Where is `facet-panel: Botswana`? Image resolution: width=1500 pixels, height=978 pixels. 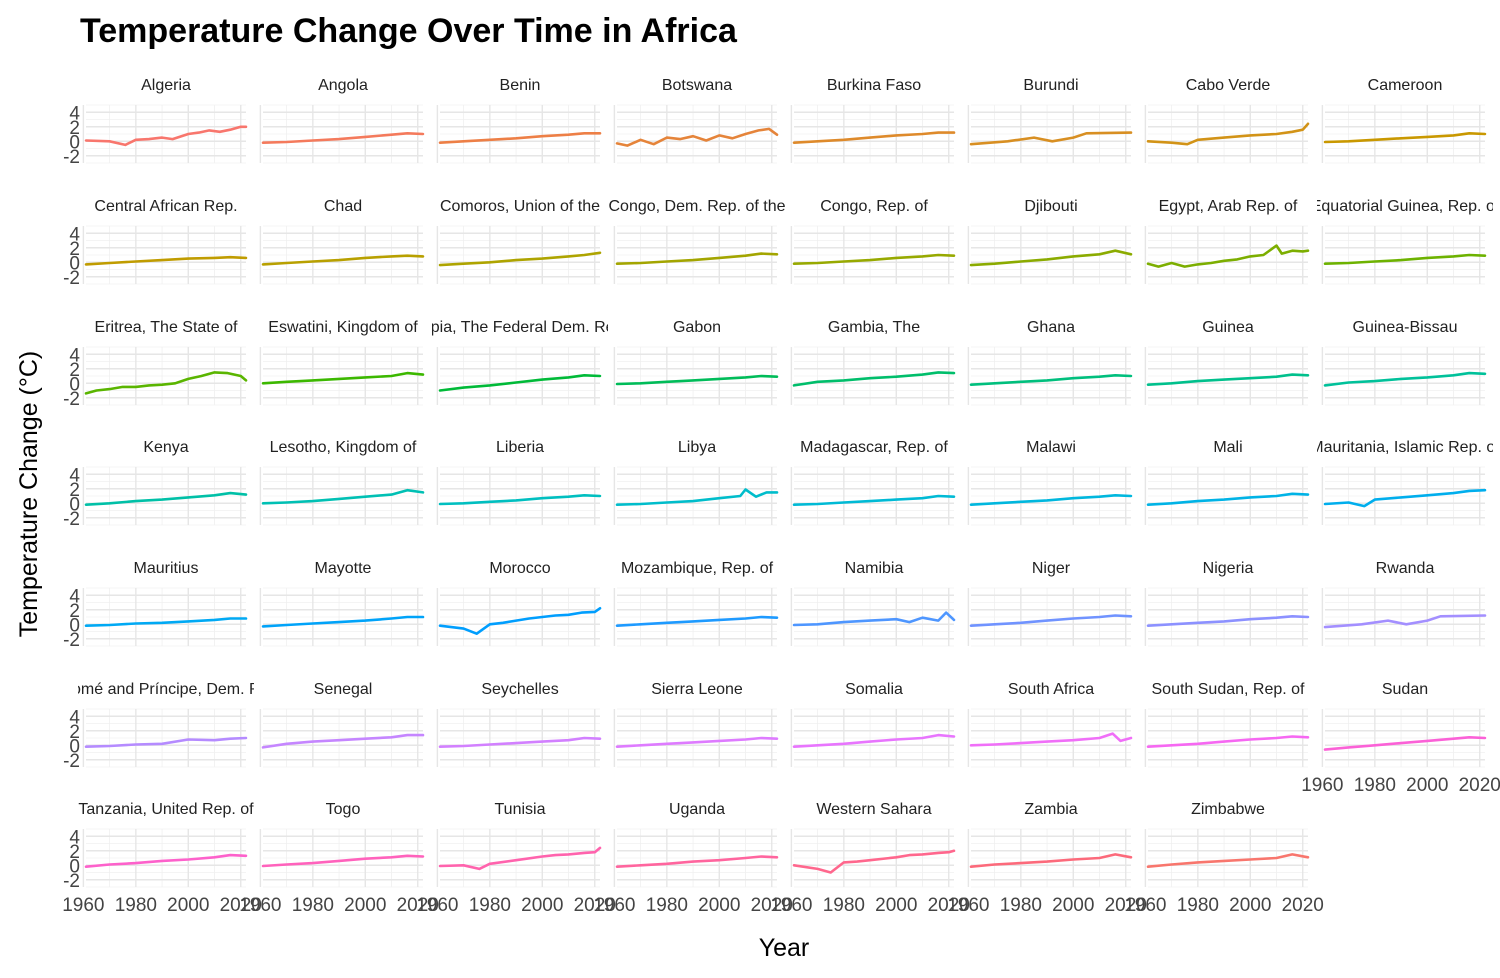
facet-panel: Botswana is located at coordinates (696, 120).